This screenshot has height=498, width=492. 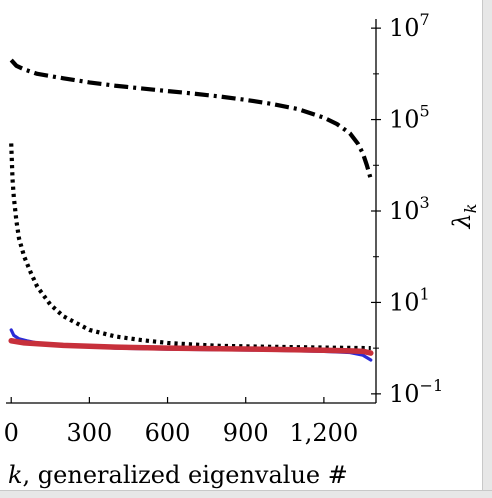 I want to click on y-tick-label: 10⁻¹, so click(x=416, y=392).